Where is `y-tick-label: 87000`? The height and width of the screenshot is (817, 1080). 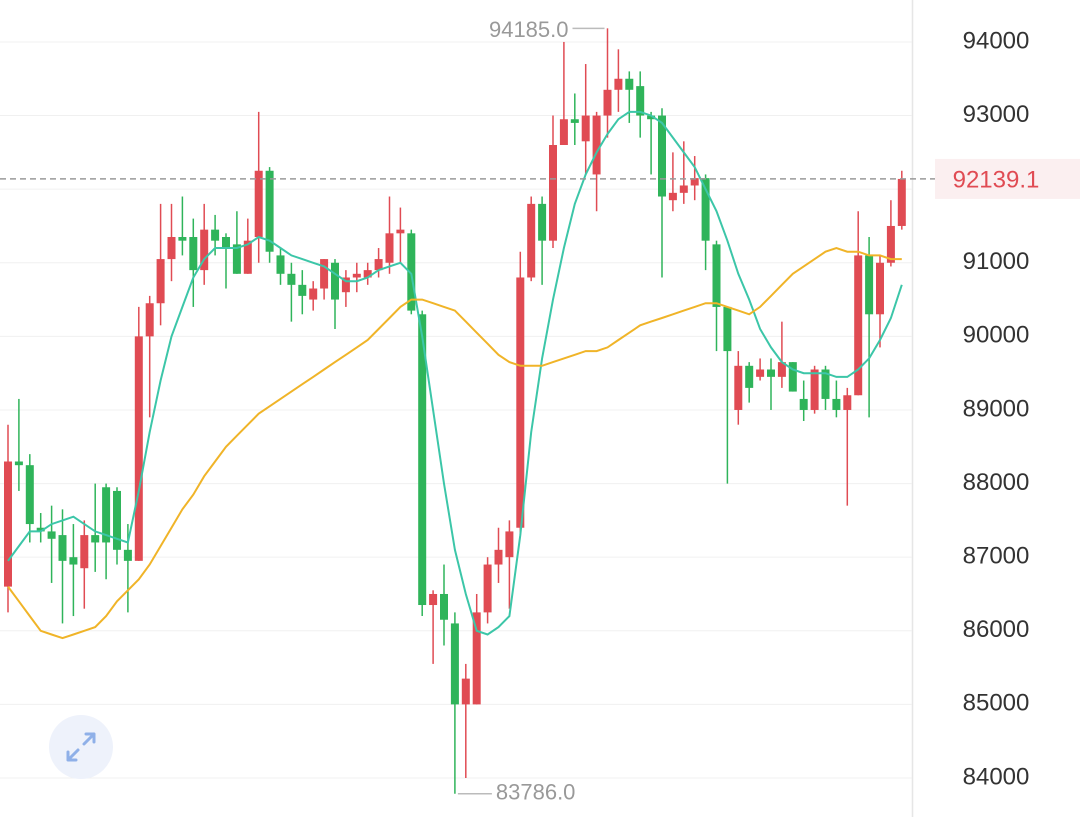
y-tick-label: 87000 is located at coordinates (996, 556).